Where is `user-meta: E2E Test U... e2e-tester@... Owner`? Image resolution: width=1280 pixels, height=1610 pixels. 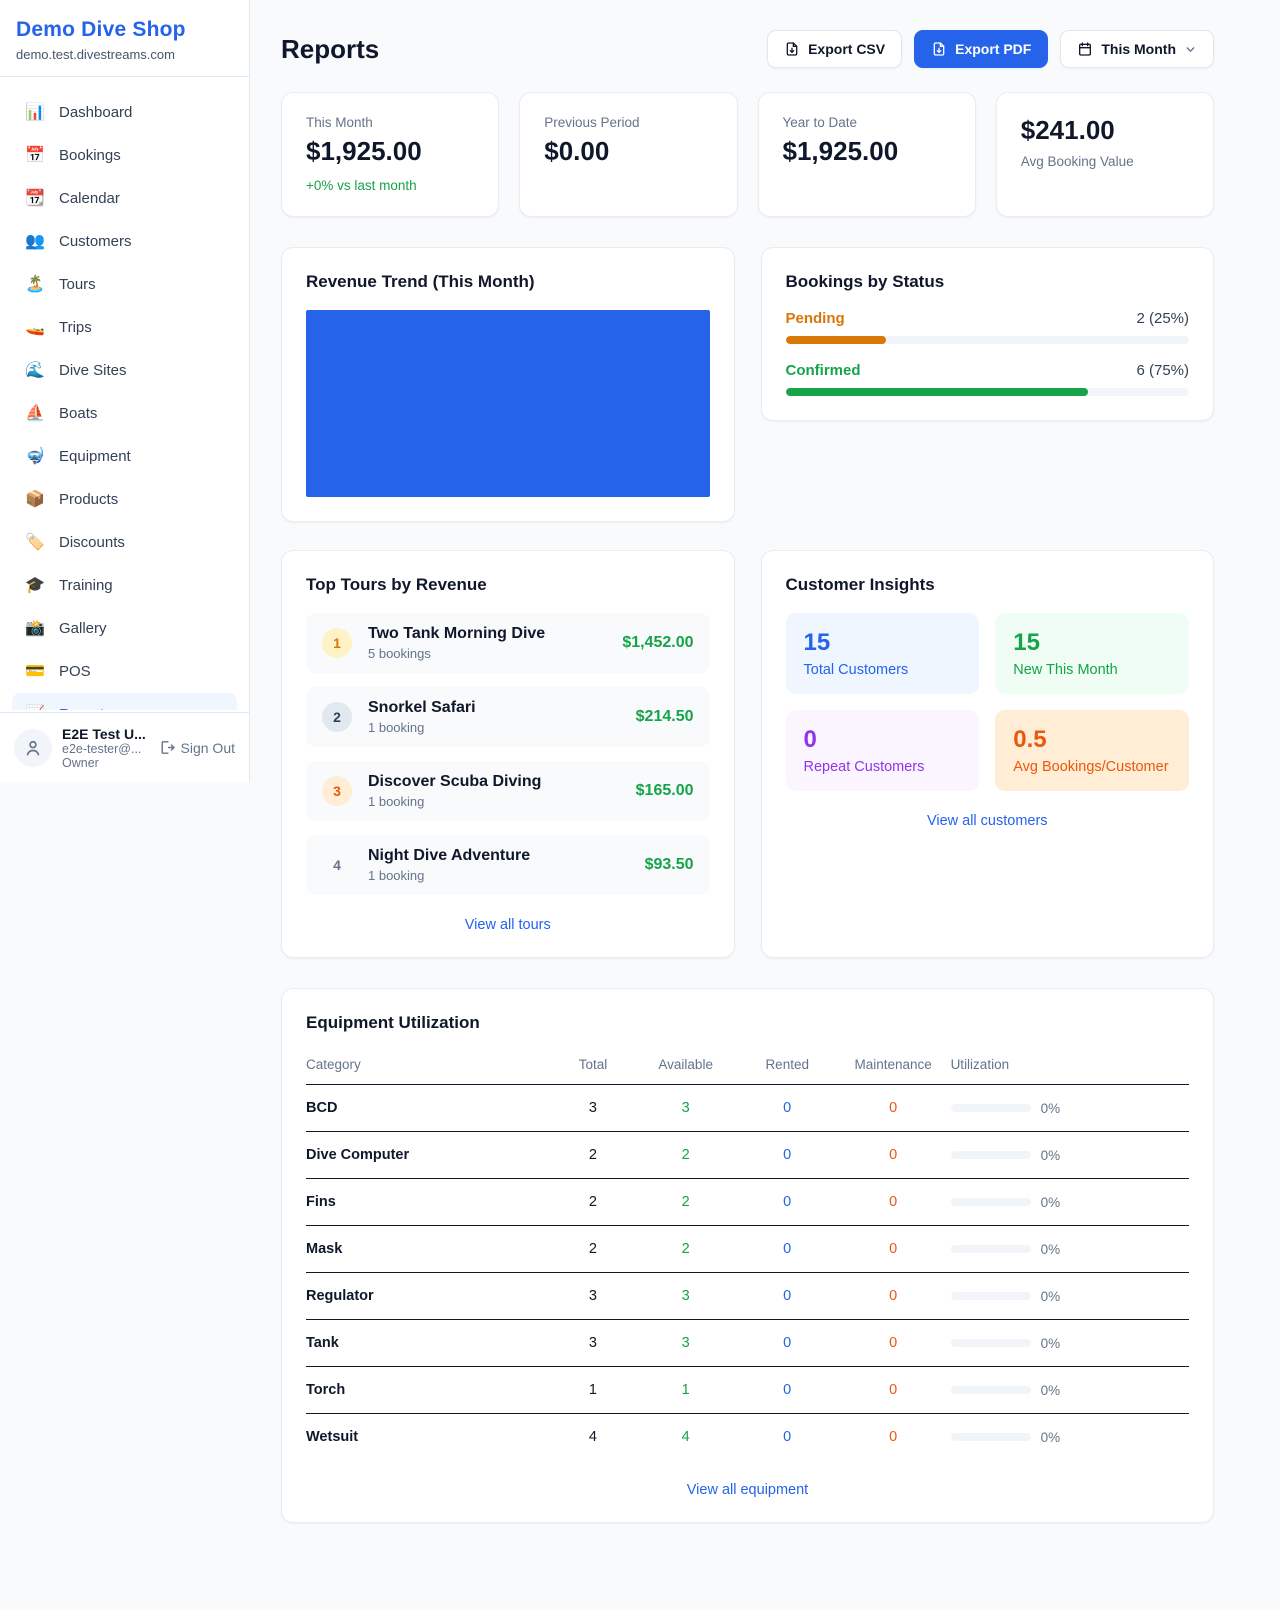
user-meta: E2E Test U... e2e-tester@... Owner is located at coordinates (105, 748).